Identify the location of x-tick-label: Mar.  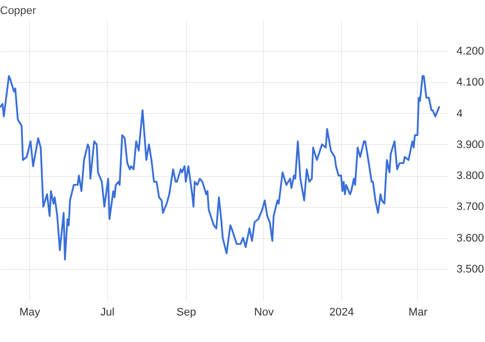
(418, 312).